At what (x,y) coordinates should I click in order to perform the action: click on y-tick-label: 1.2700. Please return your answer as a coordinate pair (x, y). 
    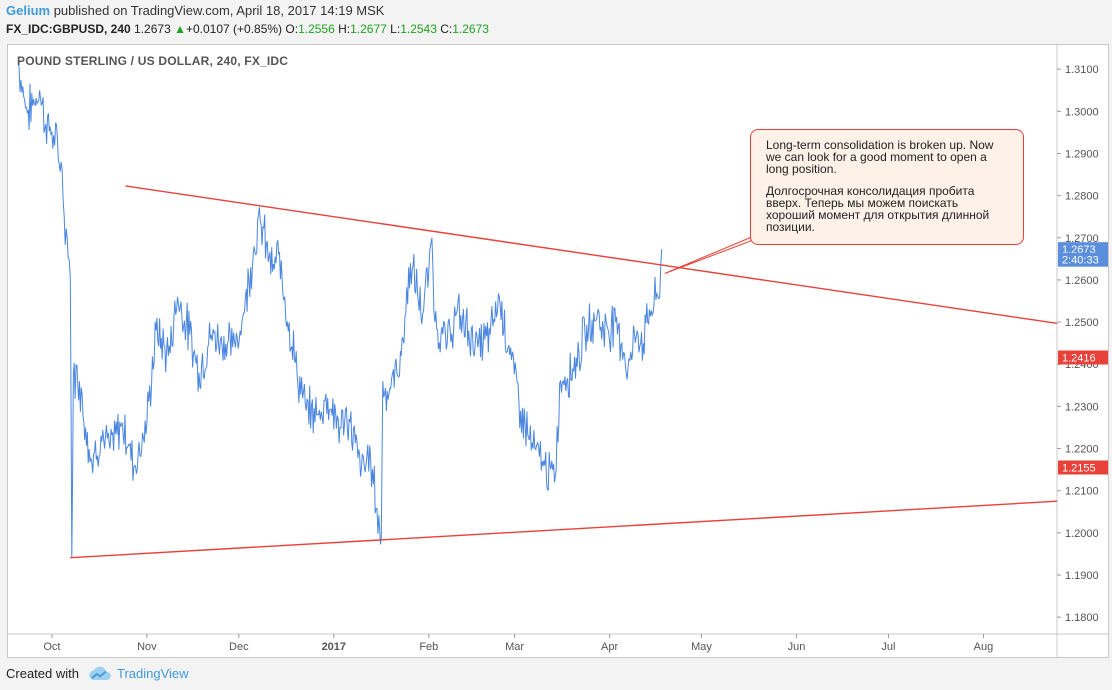
    Looking at the image, I should click on (1082, 239).